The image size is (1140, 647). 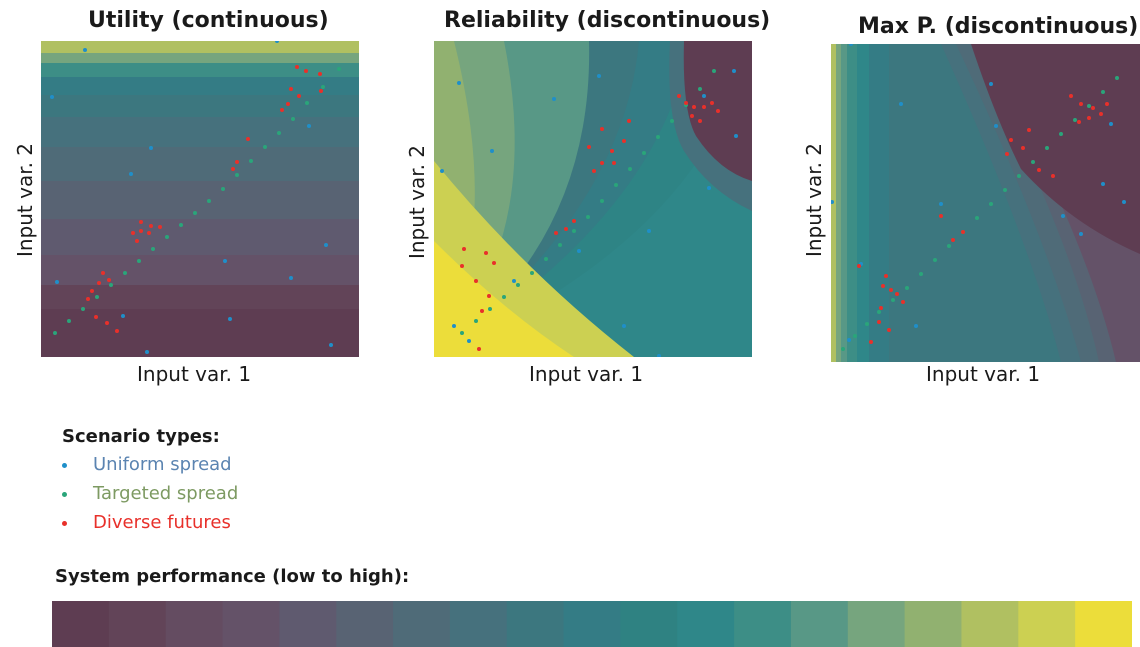 I want to click on panel-1-y-axis-label: Input var. 2, so click(x=25, y=200).